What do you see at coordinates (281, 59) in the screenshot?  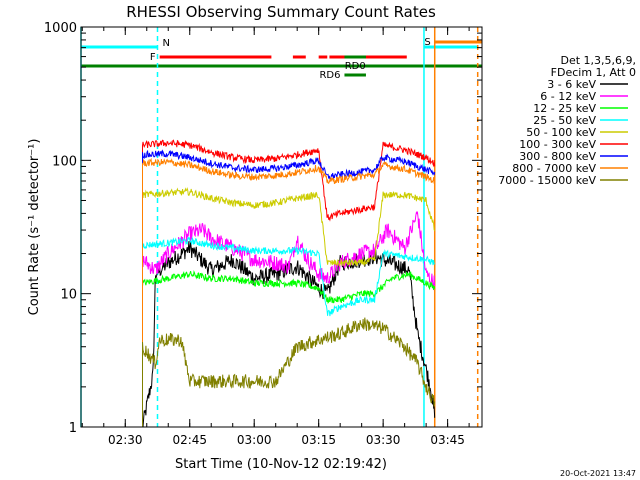 I see `flag-bars: NF RD6 RD0 S` at bounding box center [281, 59].